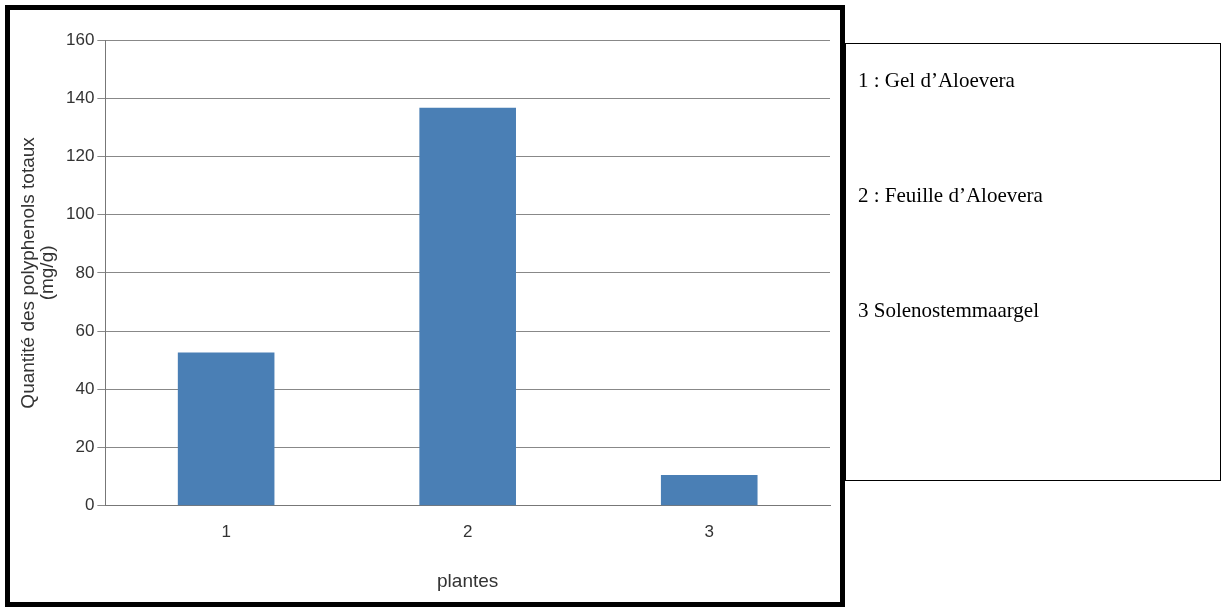  Describe the element at coordinates (80, 214) in the screenshot. I see `y-tick-label: 100` at that location.